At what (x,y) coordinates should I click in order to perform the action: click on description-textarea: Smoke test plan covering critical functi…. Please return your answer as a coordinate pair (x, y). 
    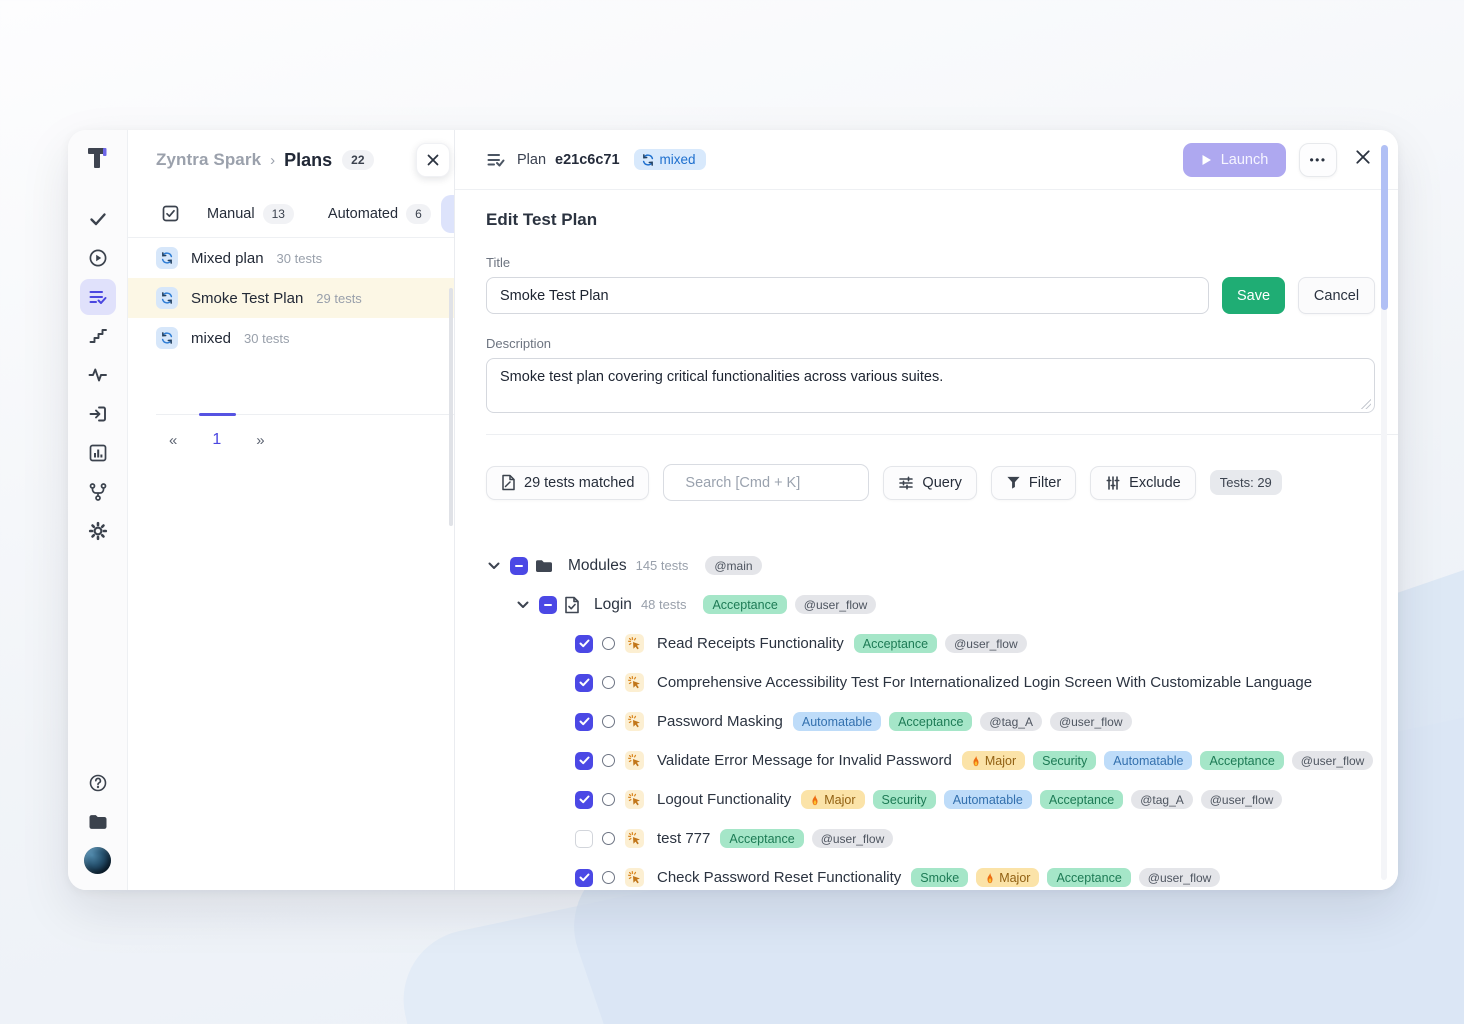
    Looking at the image, I should click on (930, 385).